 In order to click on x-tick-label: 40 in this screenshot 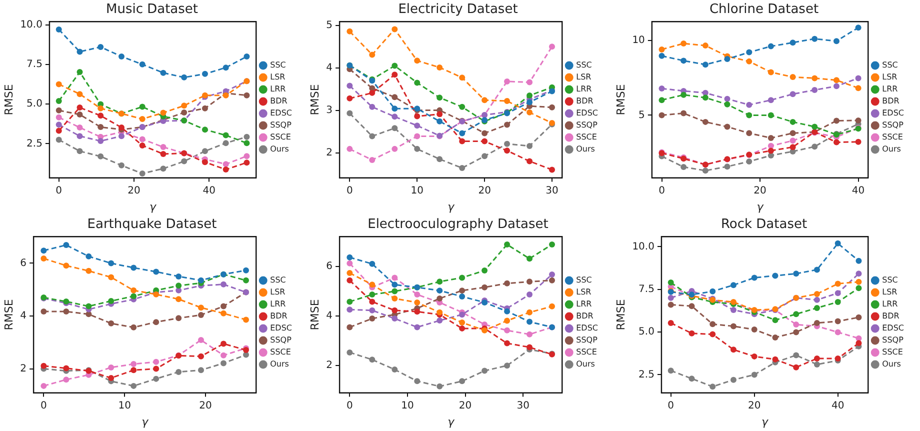, I will do `click(209, 190)`.